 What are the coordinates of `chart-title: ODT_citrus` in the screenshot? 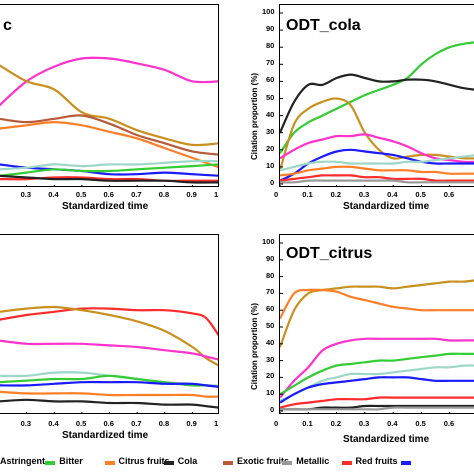 It's located at (329, 253).